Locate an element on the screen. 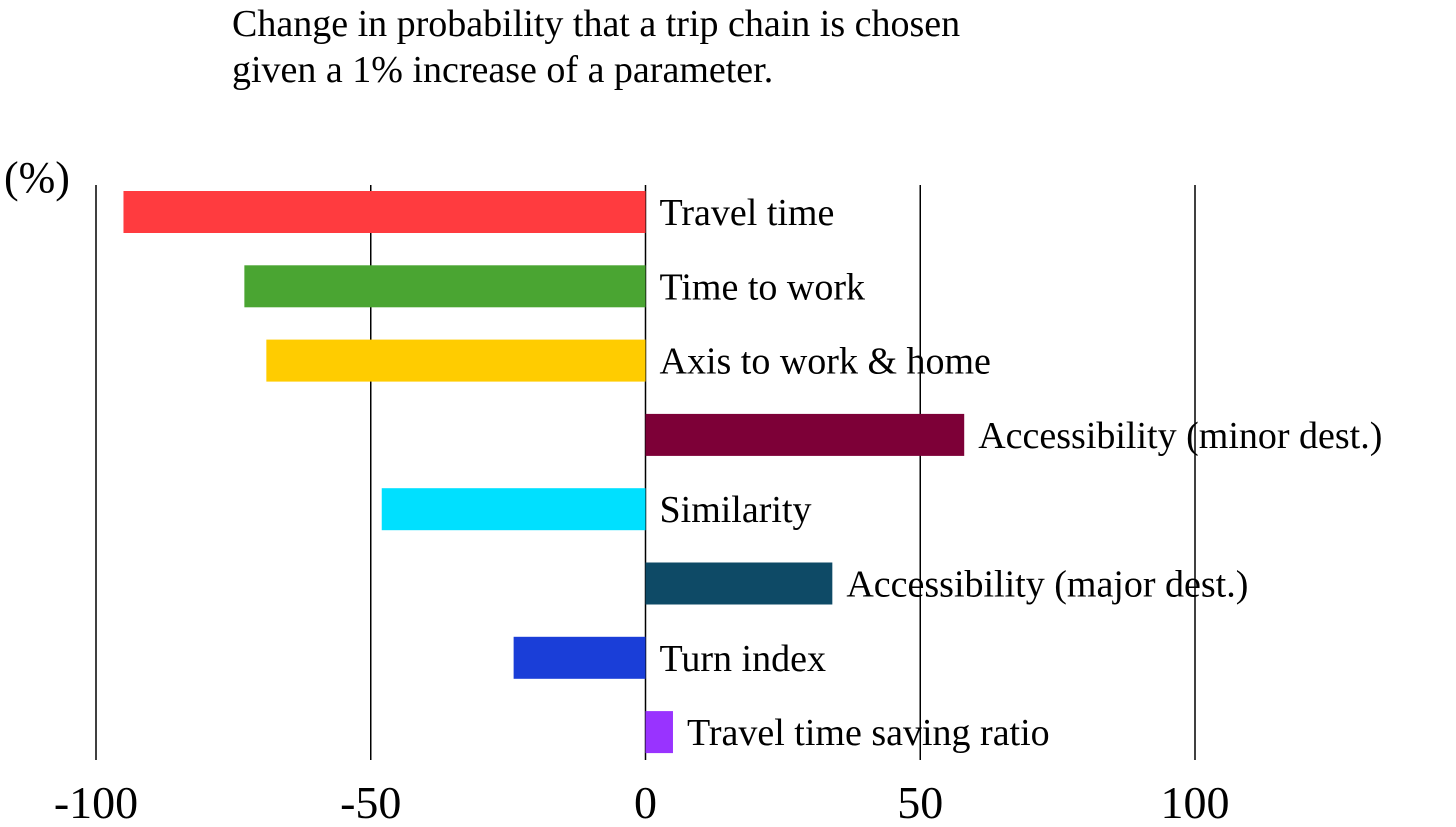  x-tick-label: -50 is located at coordinates (370, 802).